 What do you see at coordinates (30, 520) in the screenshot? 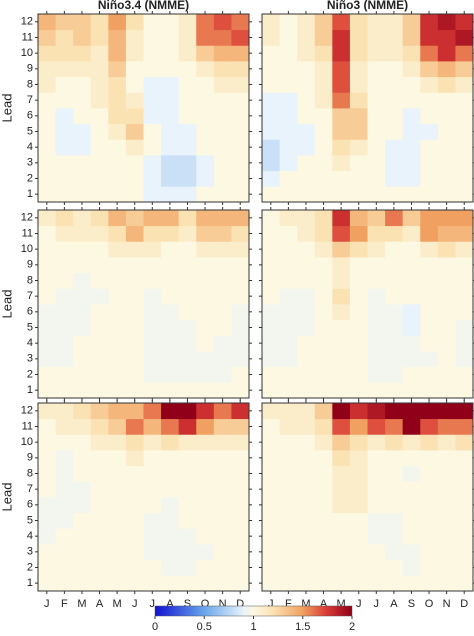
I see `y-tick-label: 5` at bounding box center [30, 520].